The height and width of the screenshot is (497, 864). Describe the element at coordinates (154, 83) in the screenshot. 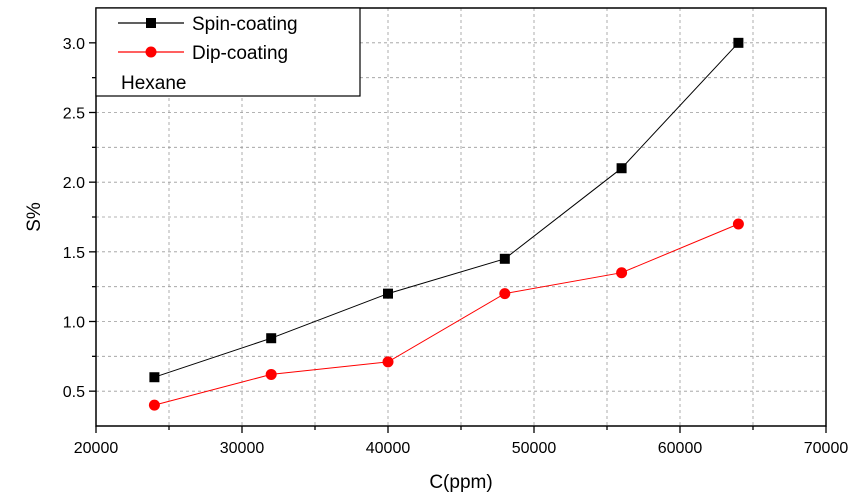

I see `legend-annotation: Hexane` at that location.